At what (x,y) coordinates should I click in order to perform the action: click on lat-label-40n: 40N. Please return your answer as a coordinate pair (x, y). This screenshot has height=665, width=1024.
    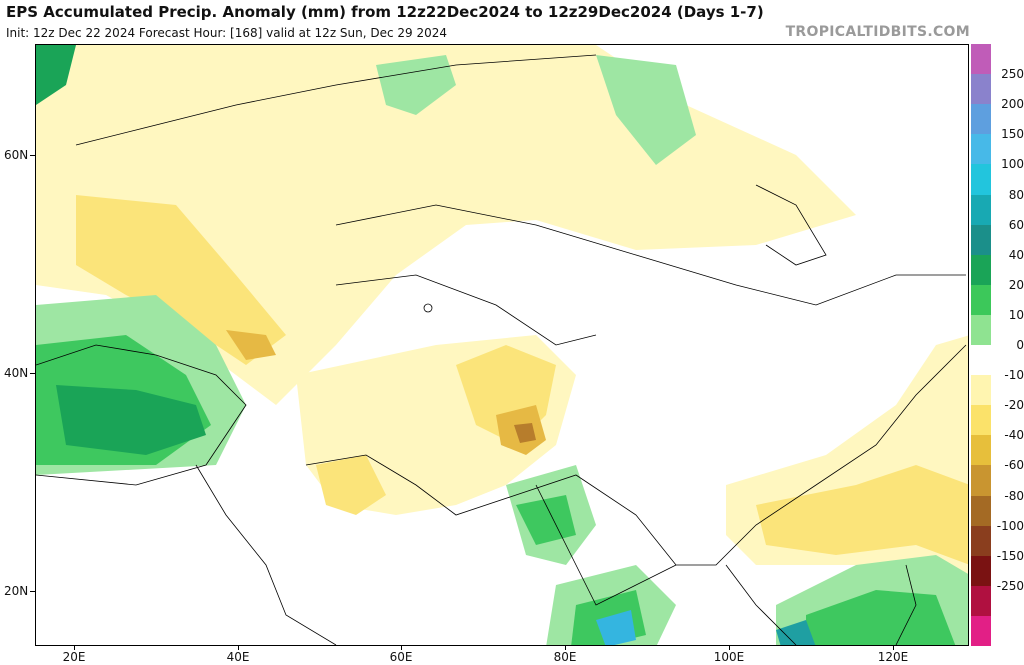
    Looking at the image, I should click on (16, 373).